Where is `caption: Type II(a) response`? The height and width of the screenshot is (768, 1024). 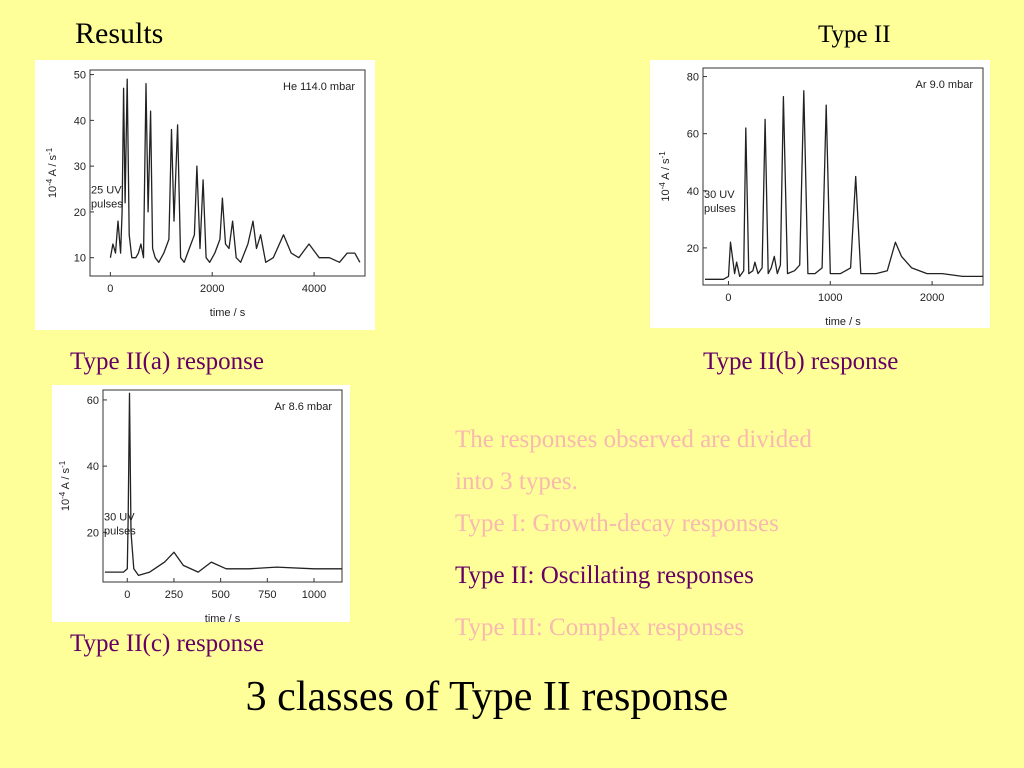 caption: Type II(a) response is located at coordinates (167, 361).